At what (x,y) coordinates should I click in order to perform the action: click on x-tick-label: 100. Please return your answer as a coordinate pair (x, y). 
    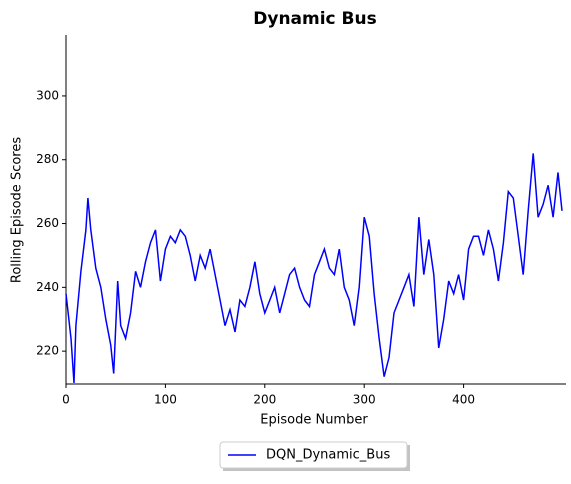
    Looking at the image, I should click on (165, 400).